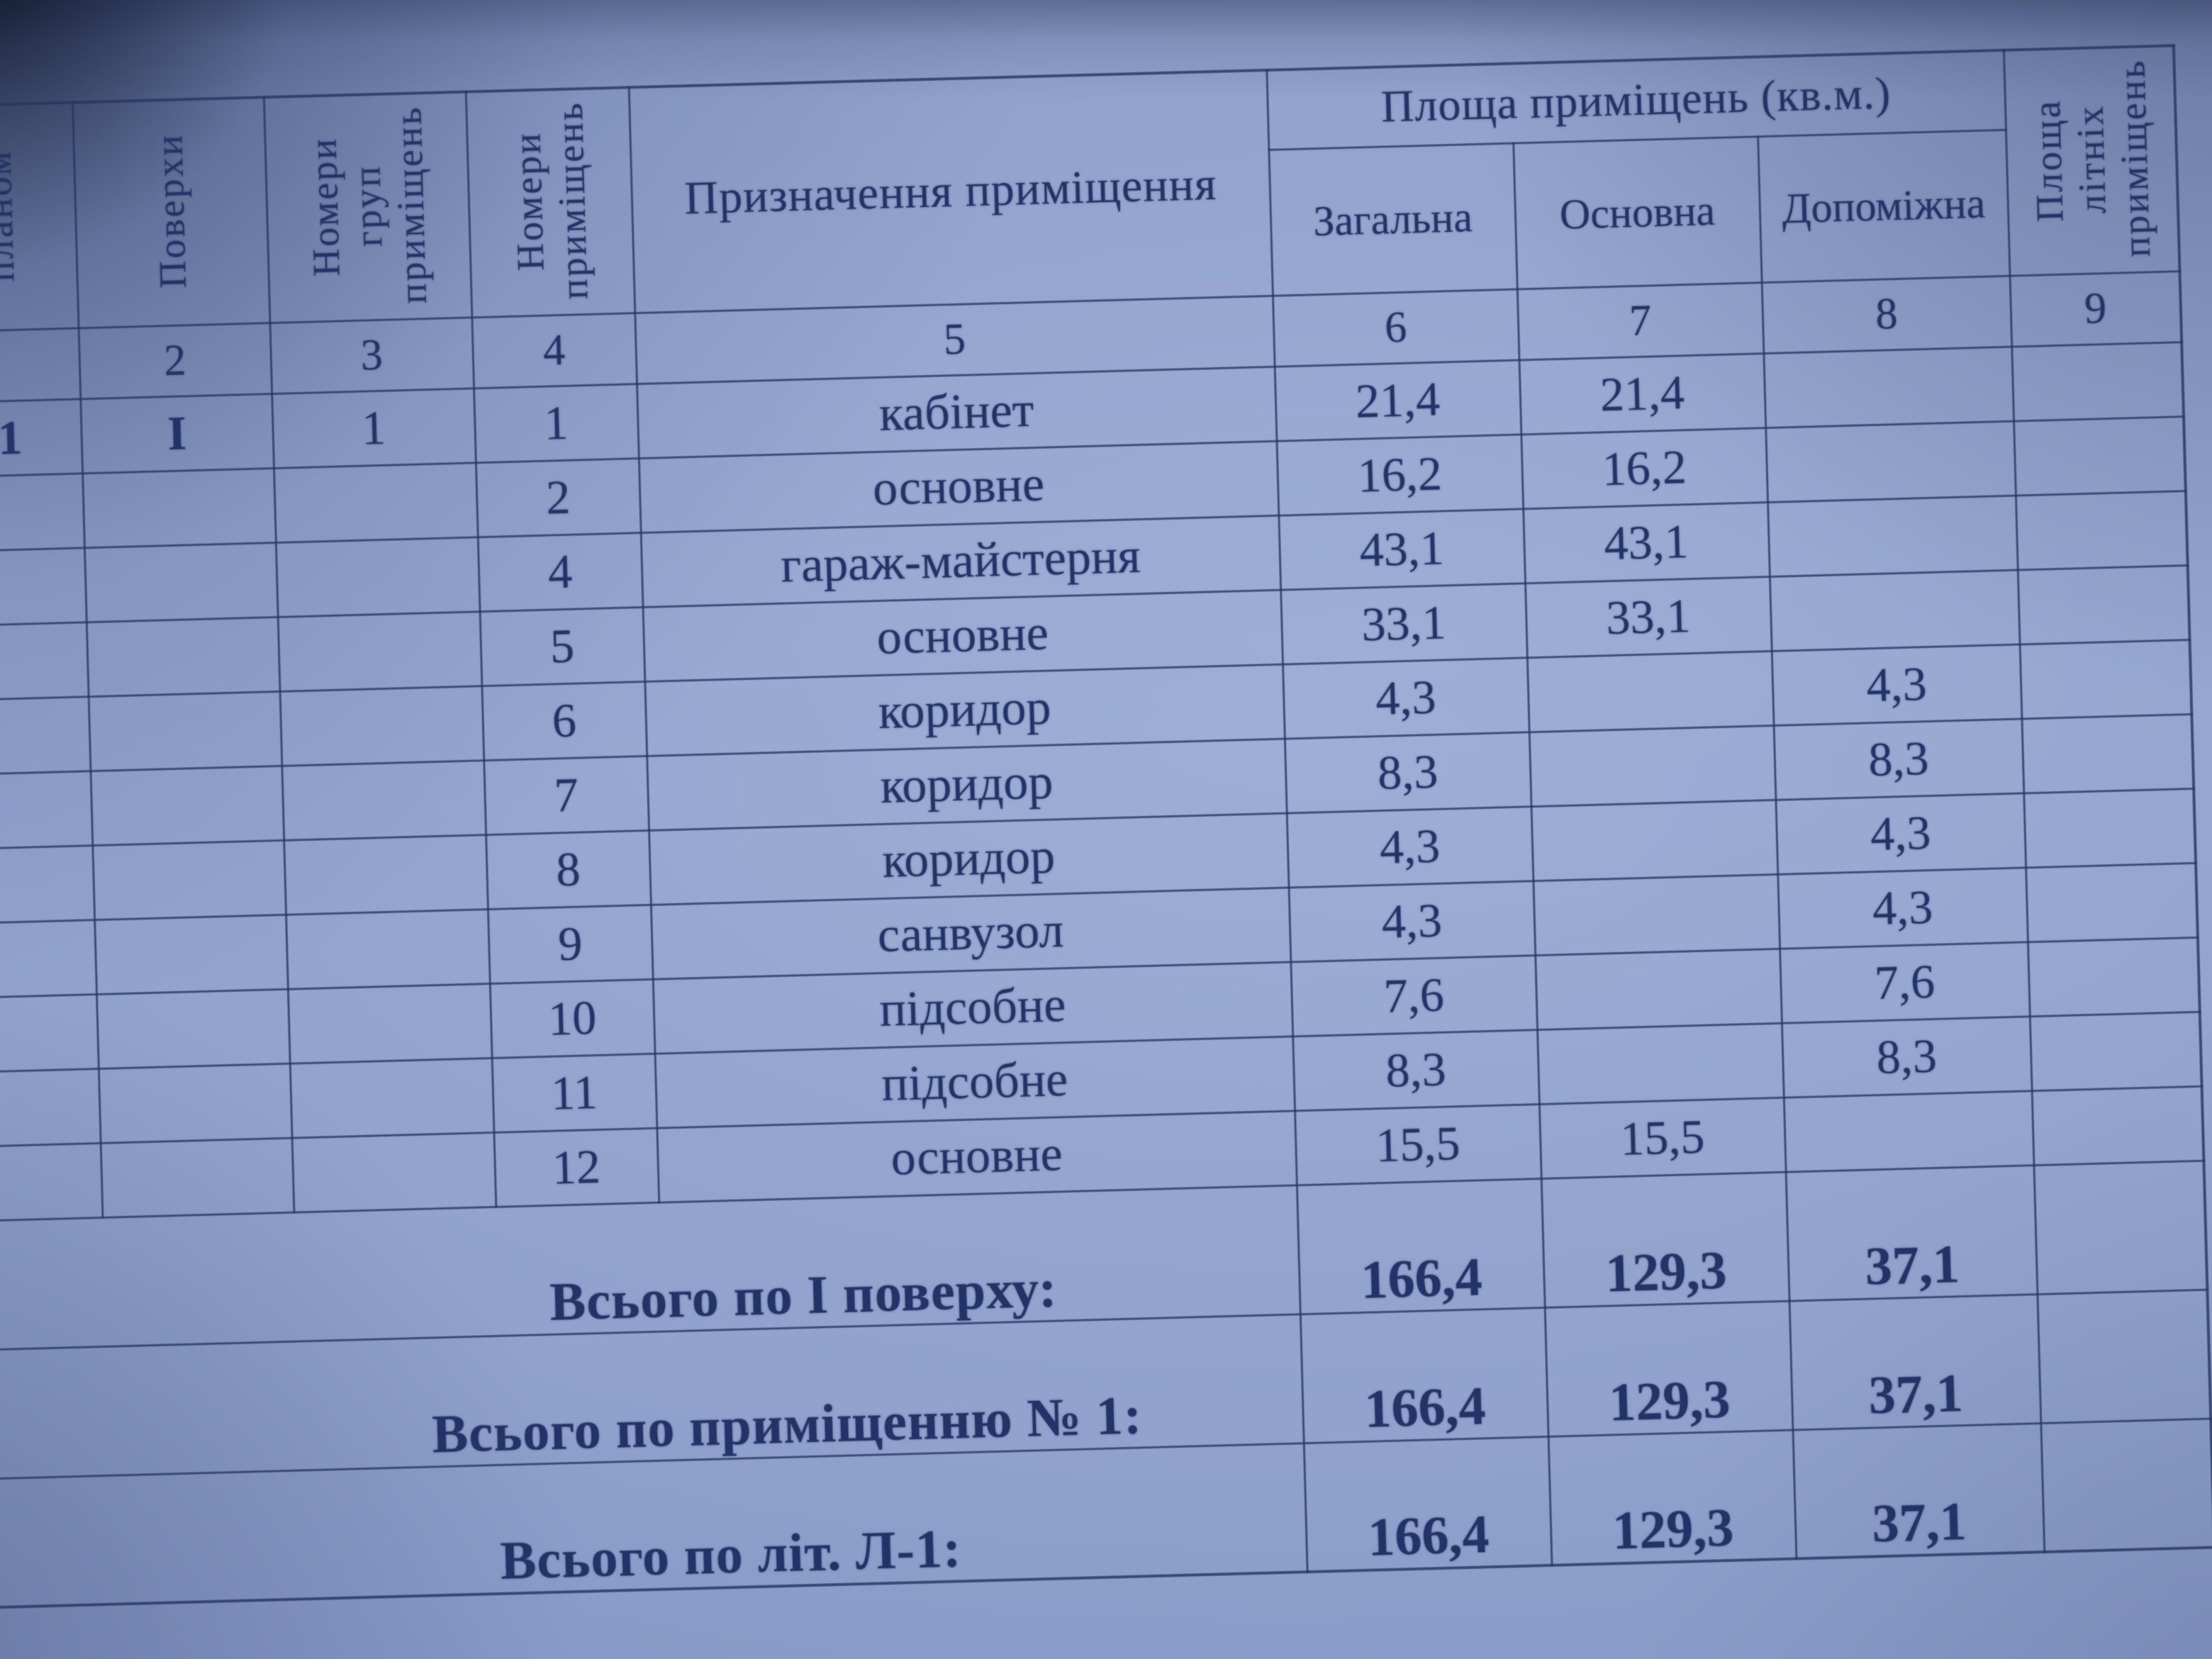 The width and height of the screenshot is (2212, 1659). Describe the element at coordinates (177, 433) in the screenshot. I see `cell-floor: І` at that location.